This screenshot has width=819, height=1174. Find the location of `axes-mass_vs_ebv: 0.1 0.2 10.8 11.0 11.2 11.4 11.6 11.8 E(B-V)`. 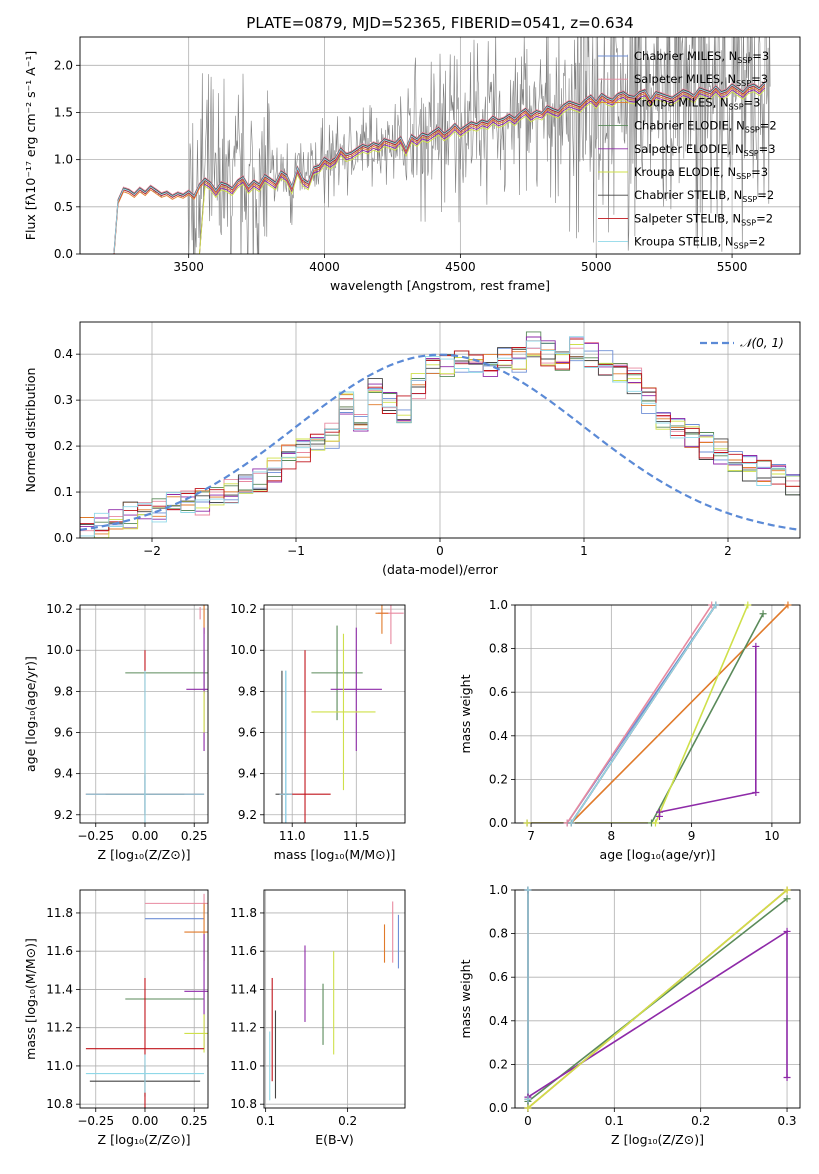

axes-mass_vs_ebv: 0.1 0.2 10.8 11.0 11.2 11.4 11.6 11.8 E(B-V) is located at coordinates (318, 1018).